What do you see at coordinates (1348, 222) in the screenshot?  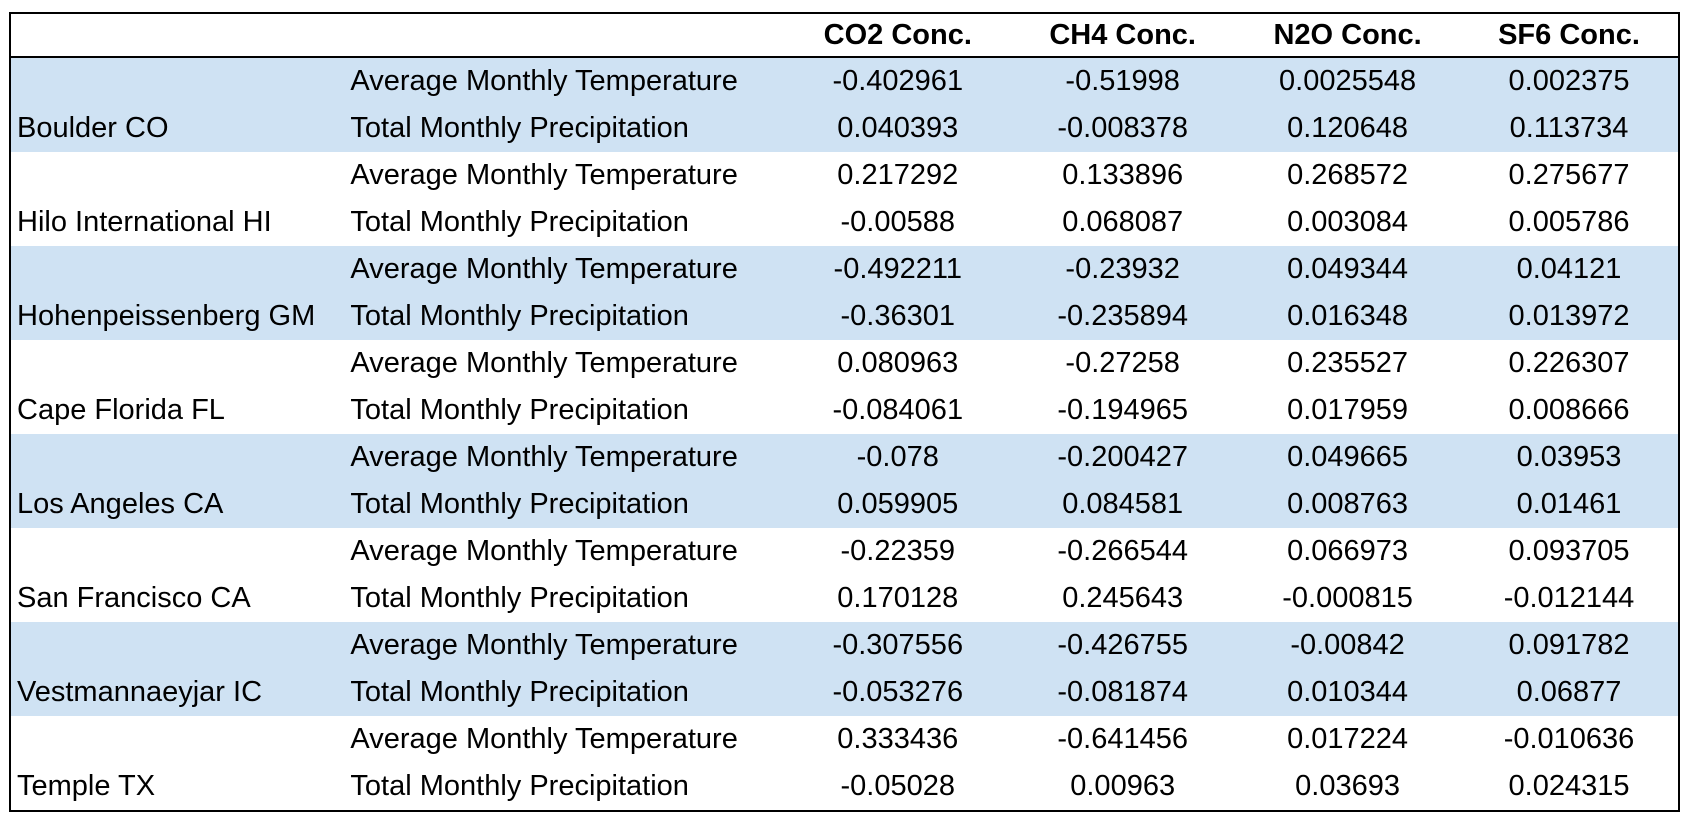 I see `value-cell-n2o: 0.003084` at bounding box center [1348, 222].